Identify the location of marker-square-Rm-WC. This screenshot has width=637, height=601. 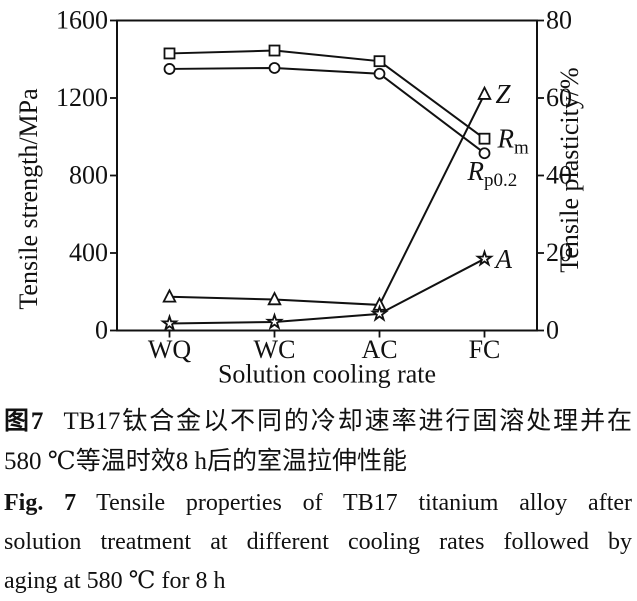
(274, 50).